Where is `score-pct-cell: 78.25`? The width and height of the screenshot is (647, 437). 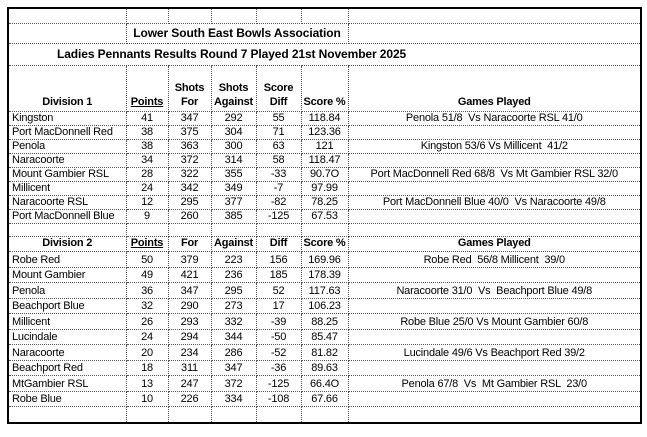 score-pct-cell: 78.25 is located at coordinates (325, 202).